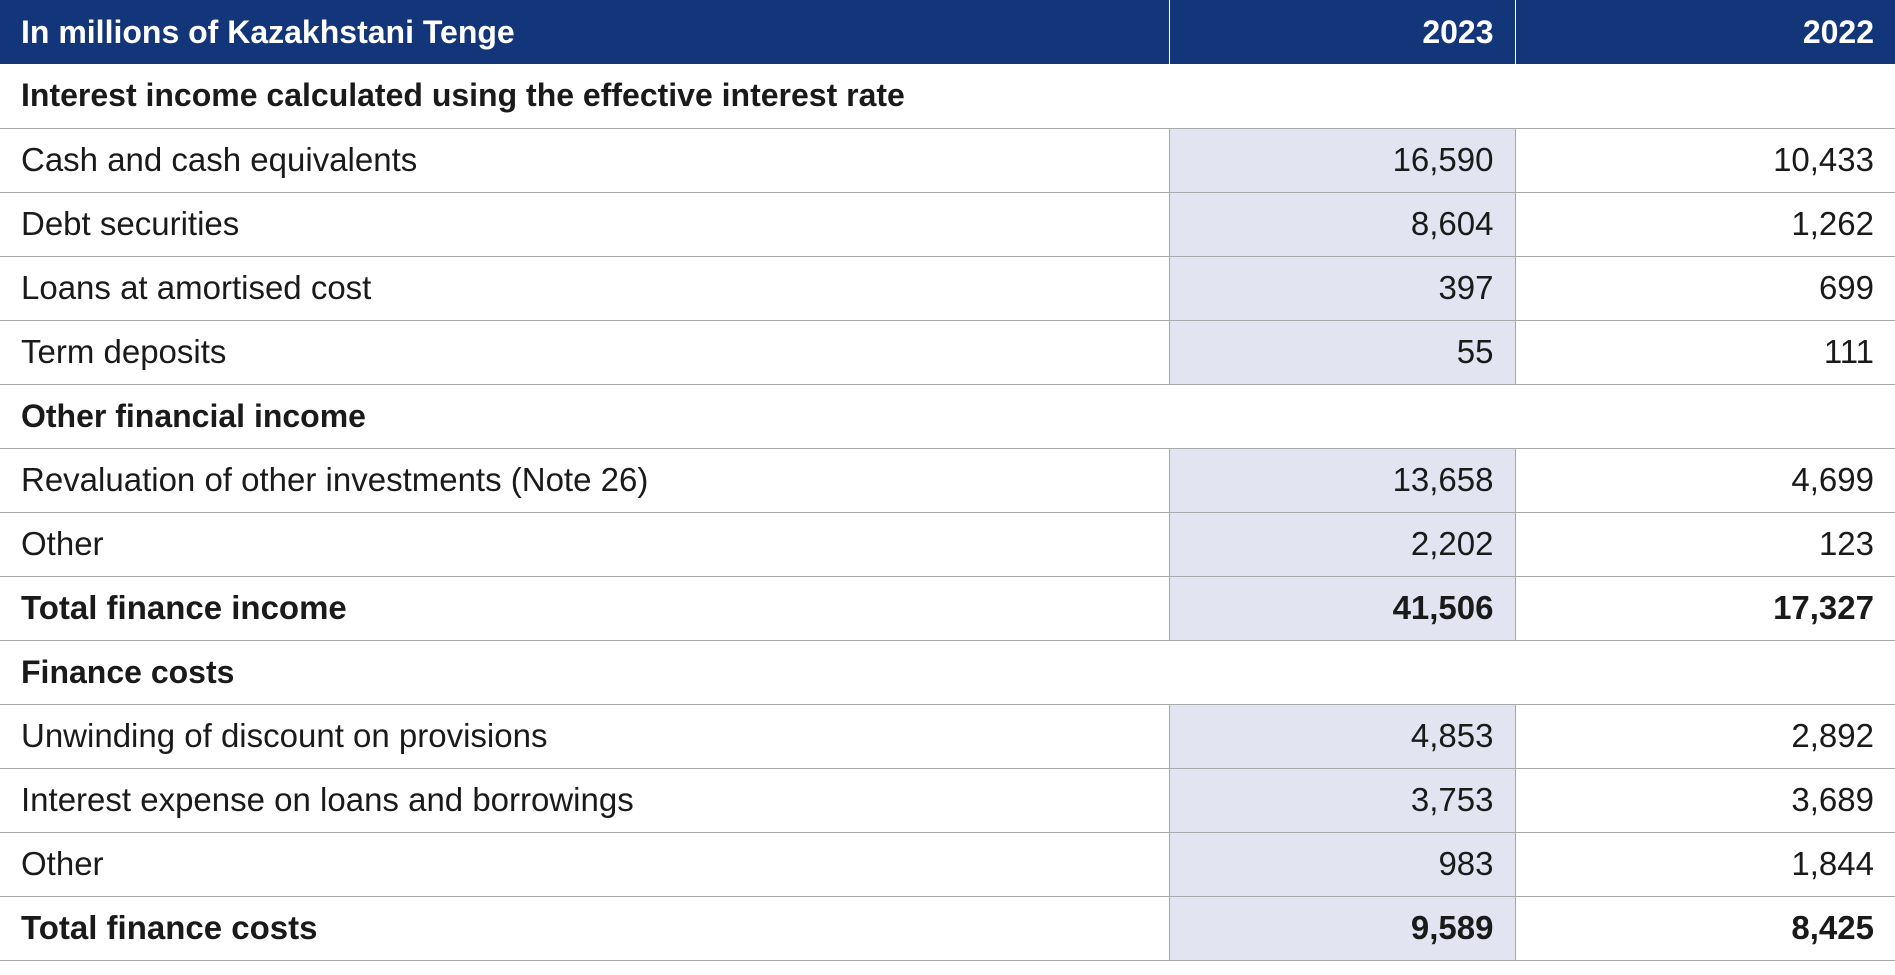 This screenshot has height=975, width=1895. Describe the element at coordinates (584, 32) in the screenshot. I see `header-units-label: In millions of Kazakhstani Tenge` at that location.